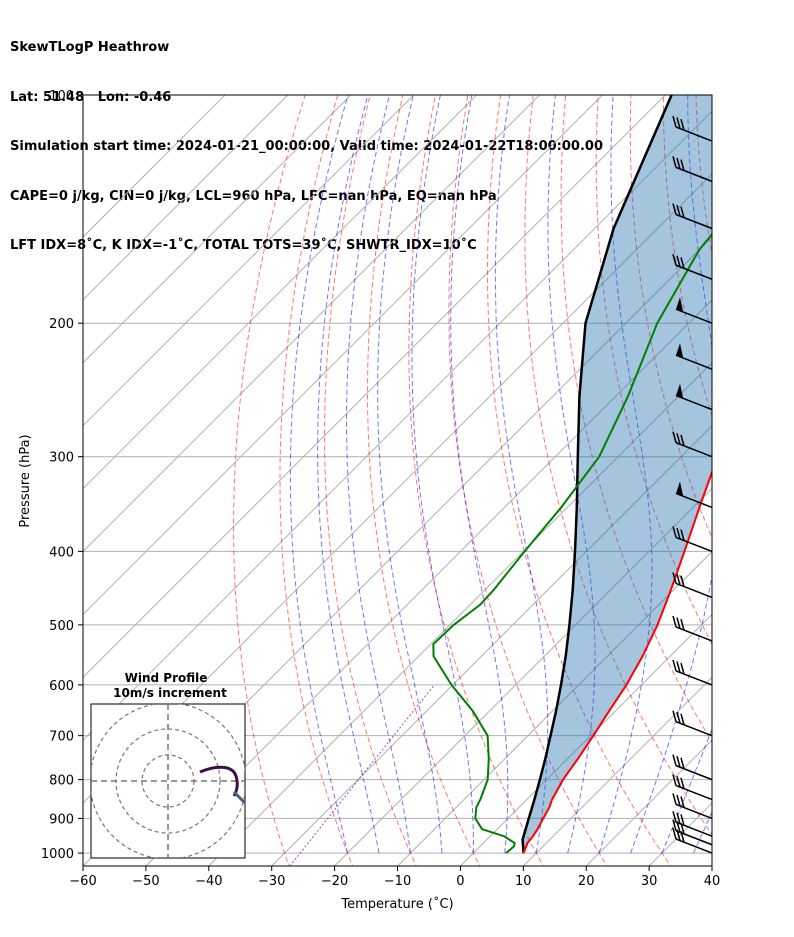  What do you see at coordinates (362, 775) in the screenshot?
I see `mixing-ratio-line` at bounding box center [362, 775].